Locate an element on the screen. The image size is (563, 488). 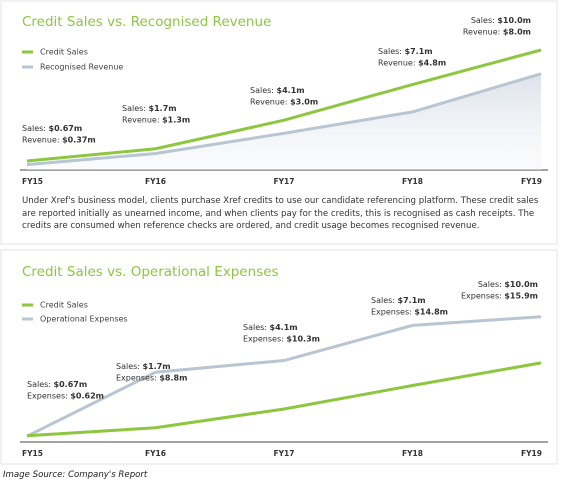
value-label: $10.3m is located at coordinates (303, 338).